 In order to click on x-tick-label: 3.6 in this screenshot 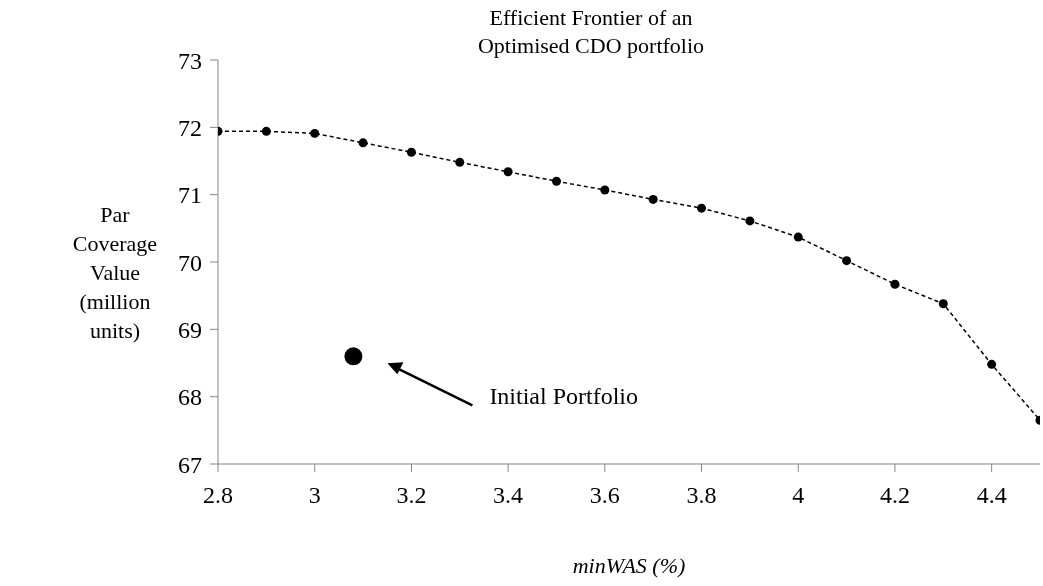, I will do `click(604, 495)`.